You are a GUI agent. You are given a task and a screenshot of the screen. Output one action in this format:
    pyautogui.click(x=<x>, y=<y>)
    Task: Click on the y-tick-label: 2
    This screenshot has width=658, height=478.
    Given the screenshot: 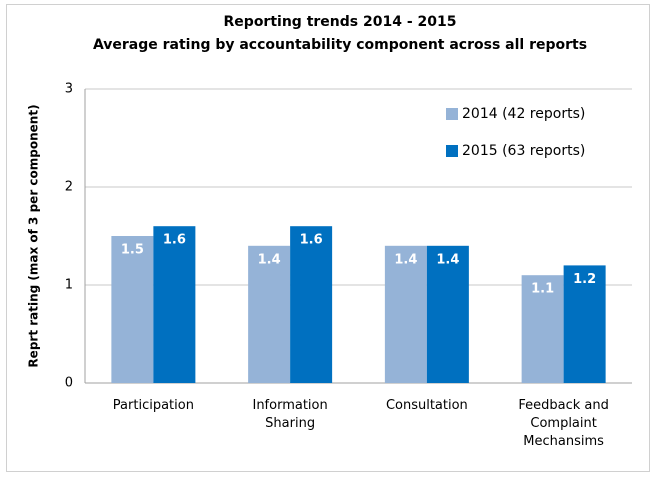 What is the action you would take?
    pyautogui.click(x=69, y=187)
    